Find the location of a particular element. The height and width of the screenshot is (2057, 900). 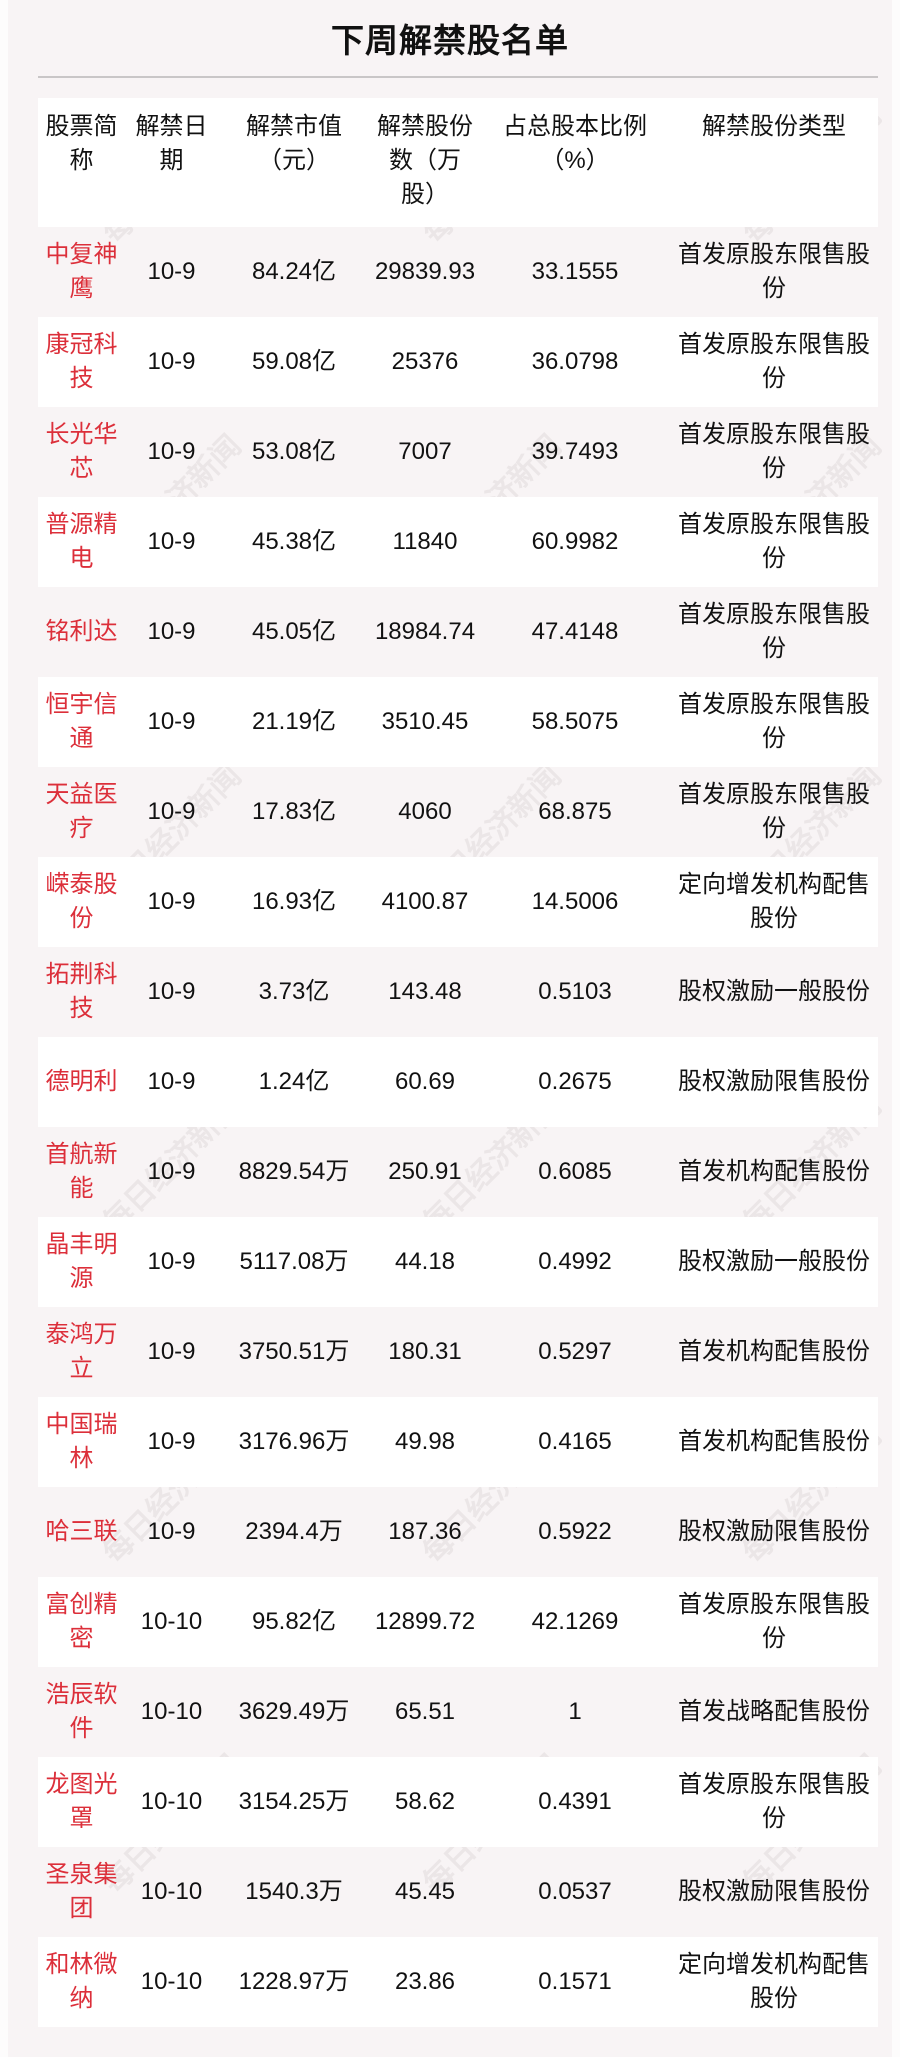

cell-ratio: 42.1269 is located at coordinates (575, 1621).